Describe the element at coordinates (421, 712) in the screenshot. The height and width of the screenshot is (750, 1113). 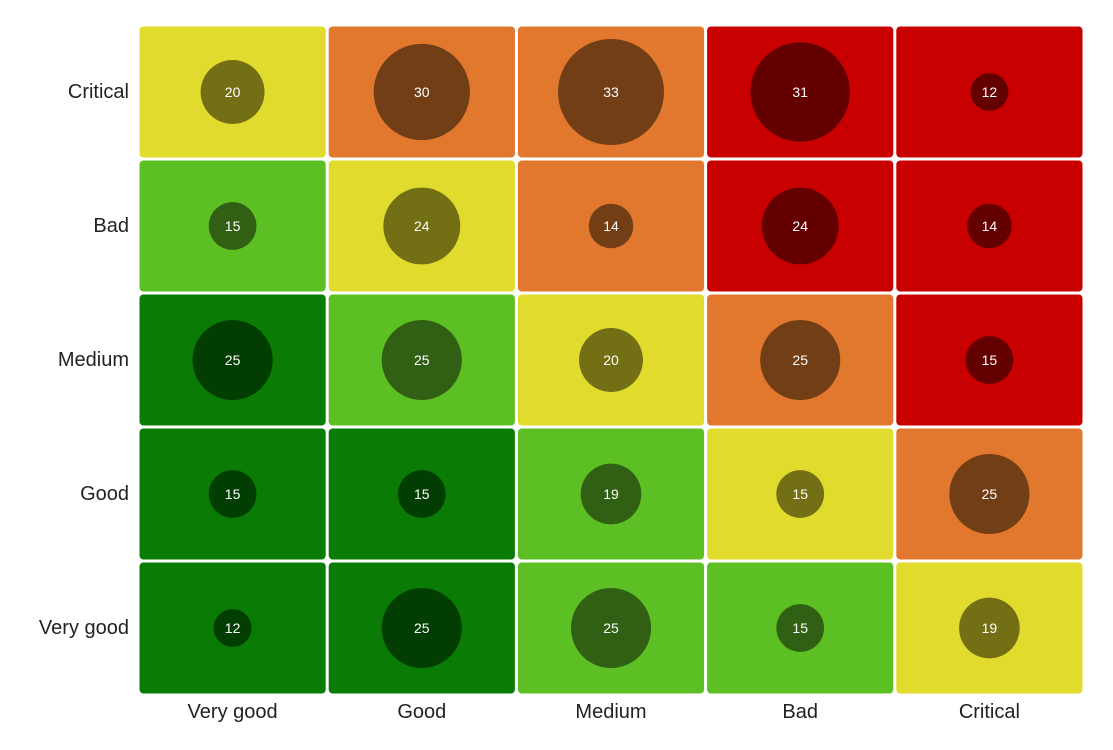
I see `x-tick-label-good: Good` at that location.